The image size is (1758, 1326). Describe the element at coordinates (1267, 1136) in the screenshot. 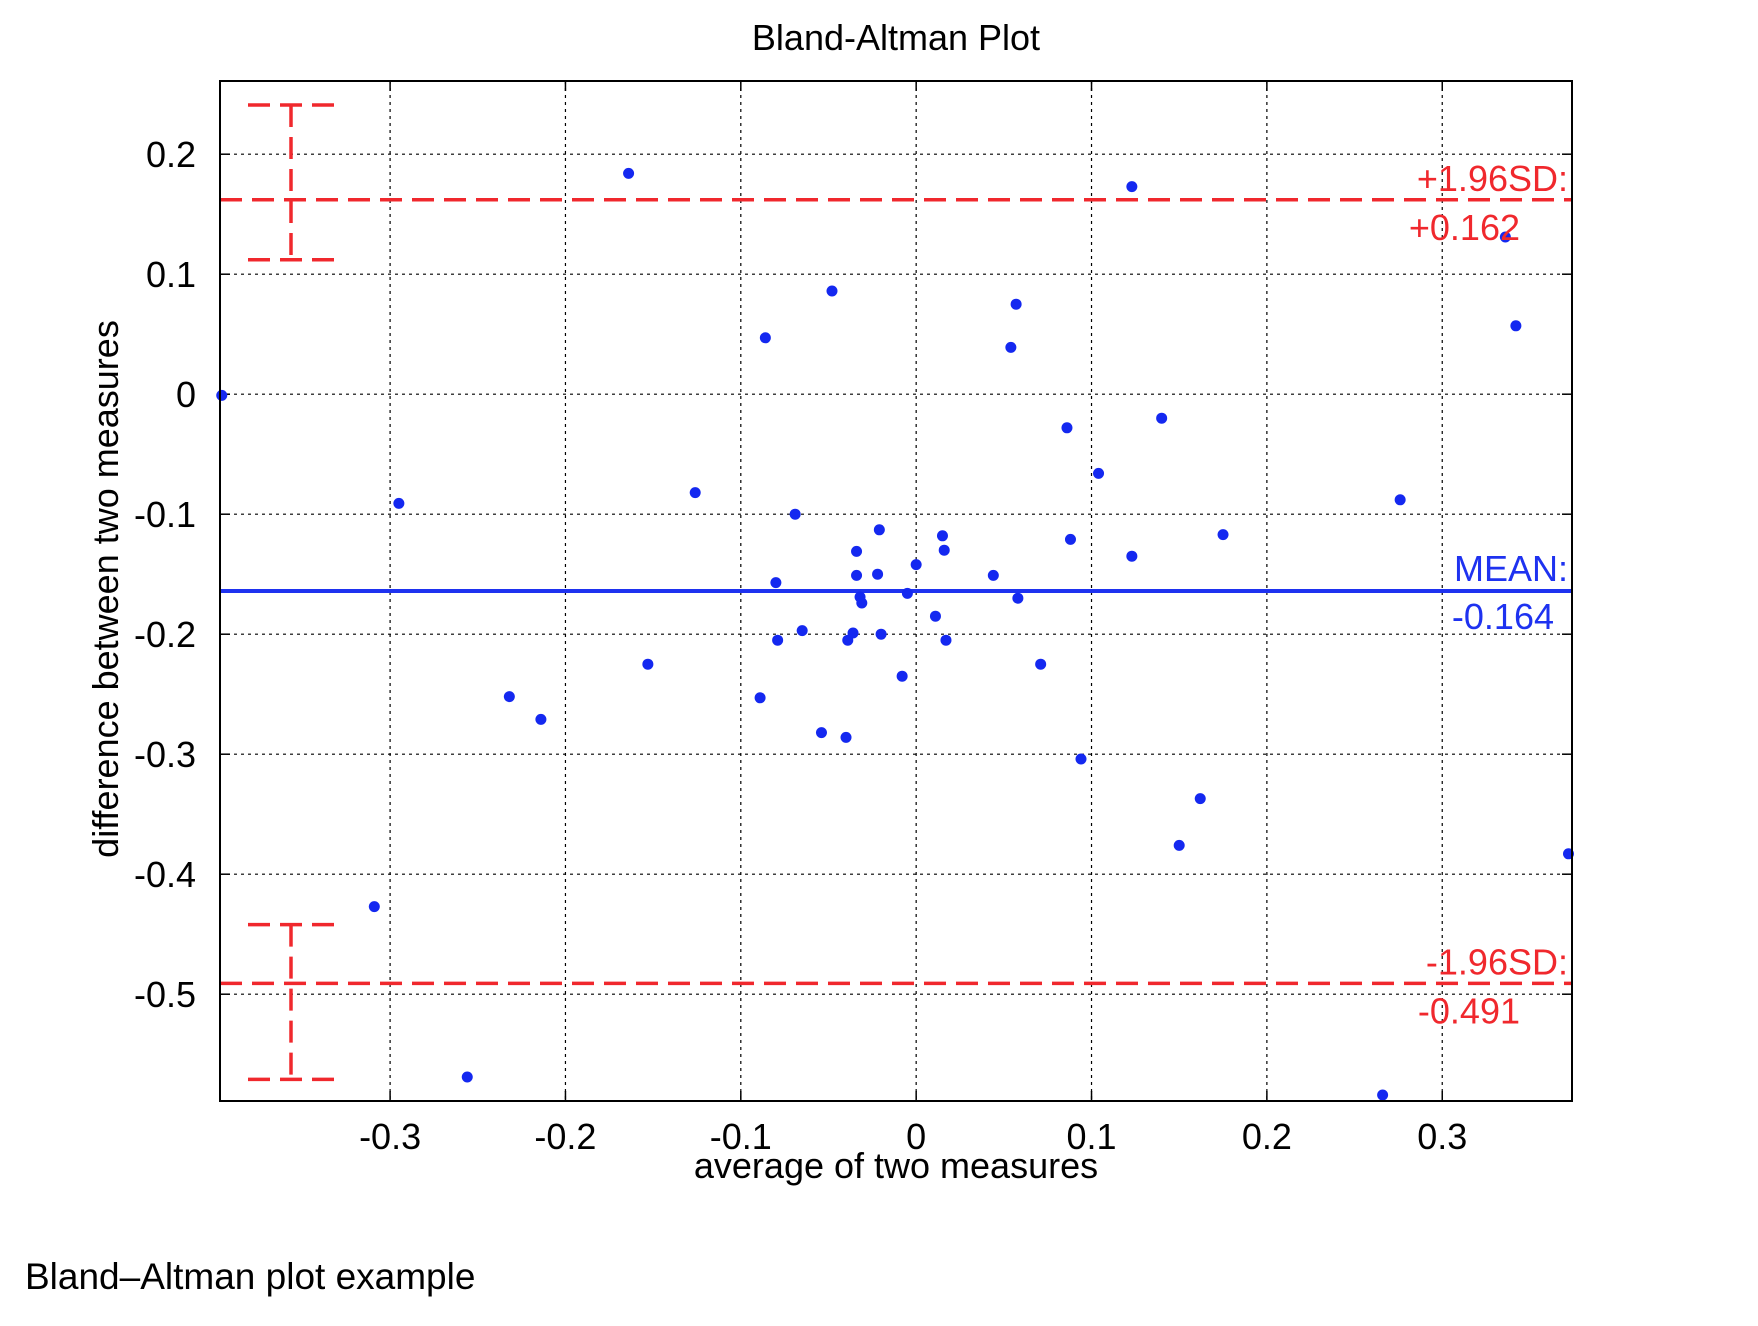

I see `x-tick-label: 0.2` at that location.